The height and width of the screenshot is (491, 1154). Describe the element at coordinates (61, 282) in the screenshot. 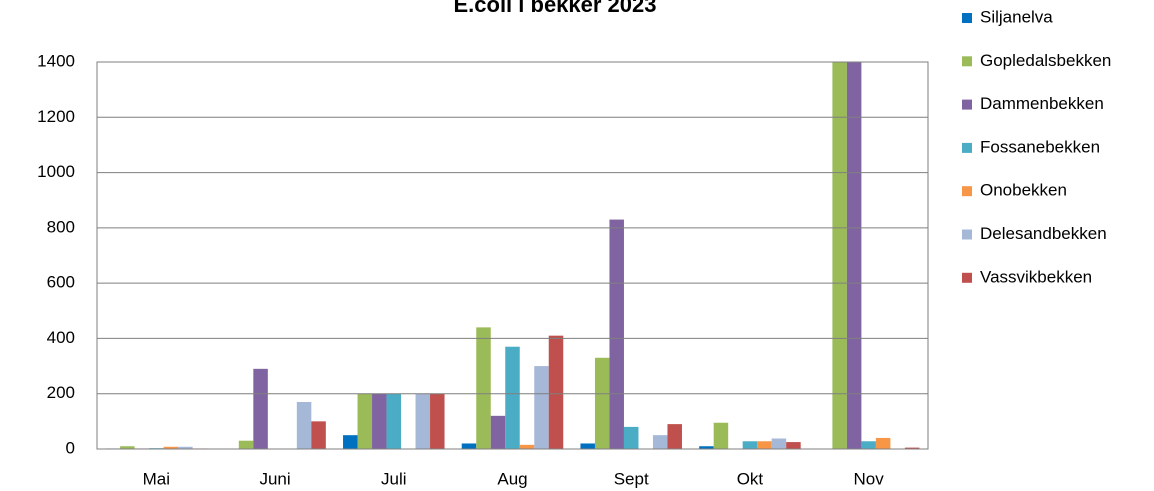

I see `y-tick-label: 600` at that location.